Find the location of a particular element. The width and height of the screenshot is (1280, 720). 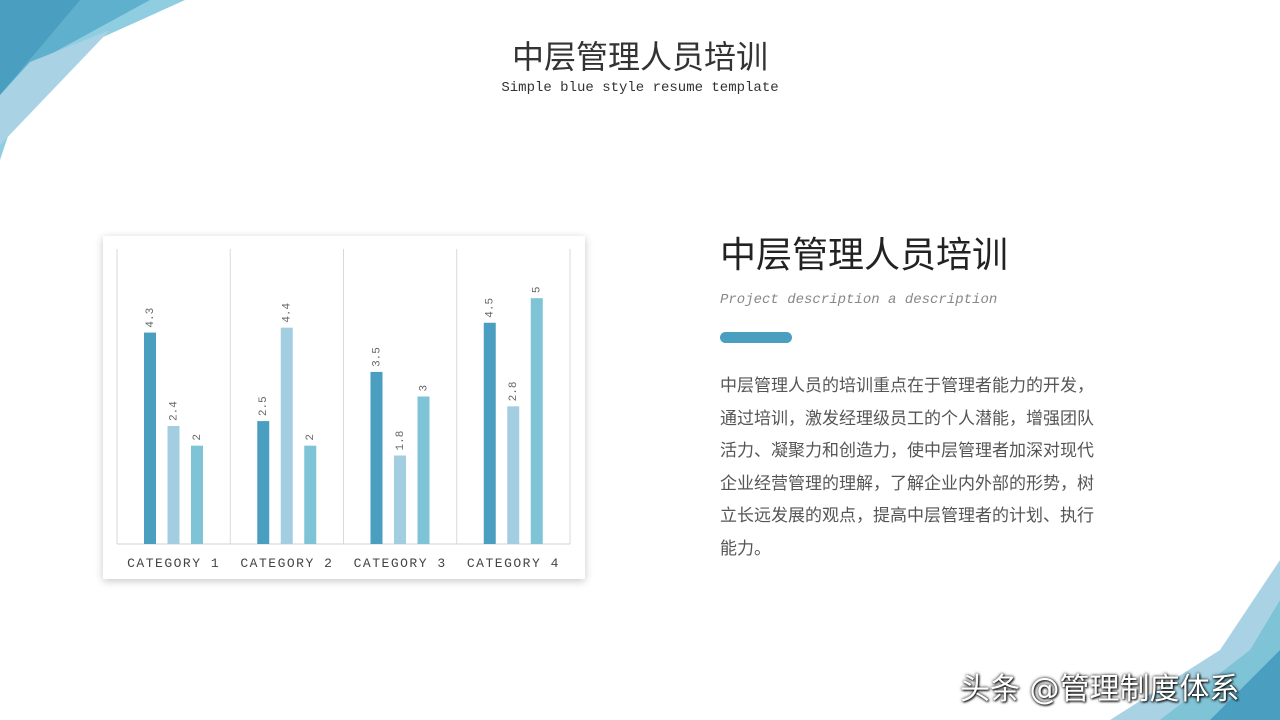

page-title: 中层管理人员培训 is located at coordinates (639, 57).